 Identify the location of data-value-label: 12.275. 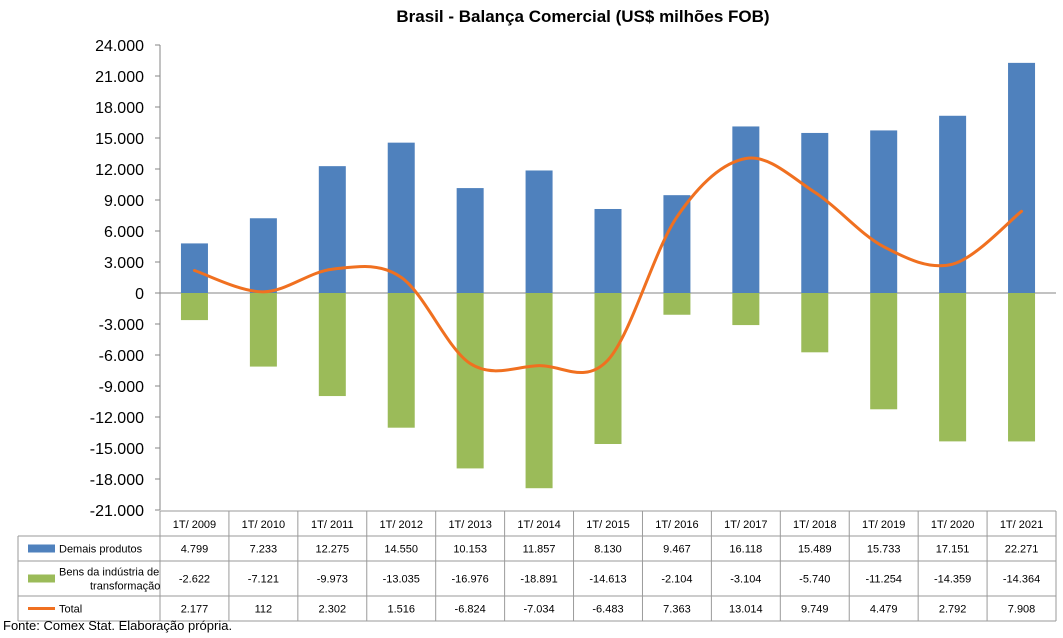
(332, 550).